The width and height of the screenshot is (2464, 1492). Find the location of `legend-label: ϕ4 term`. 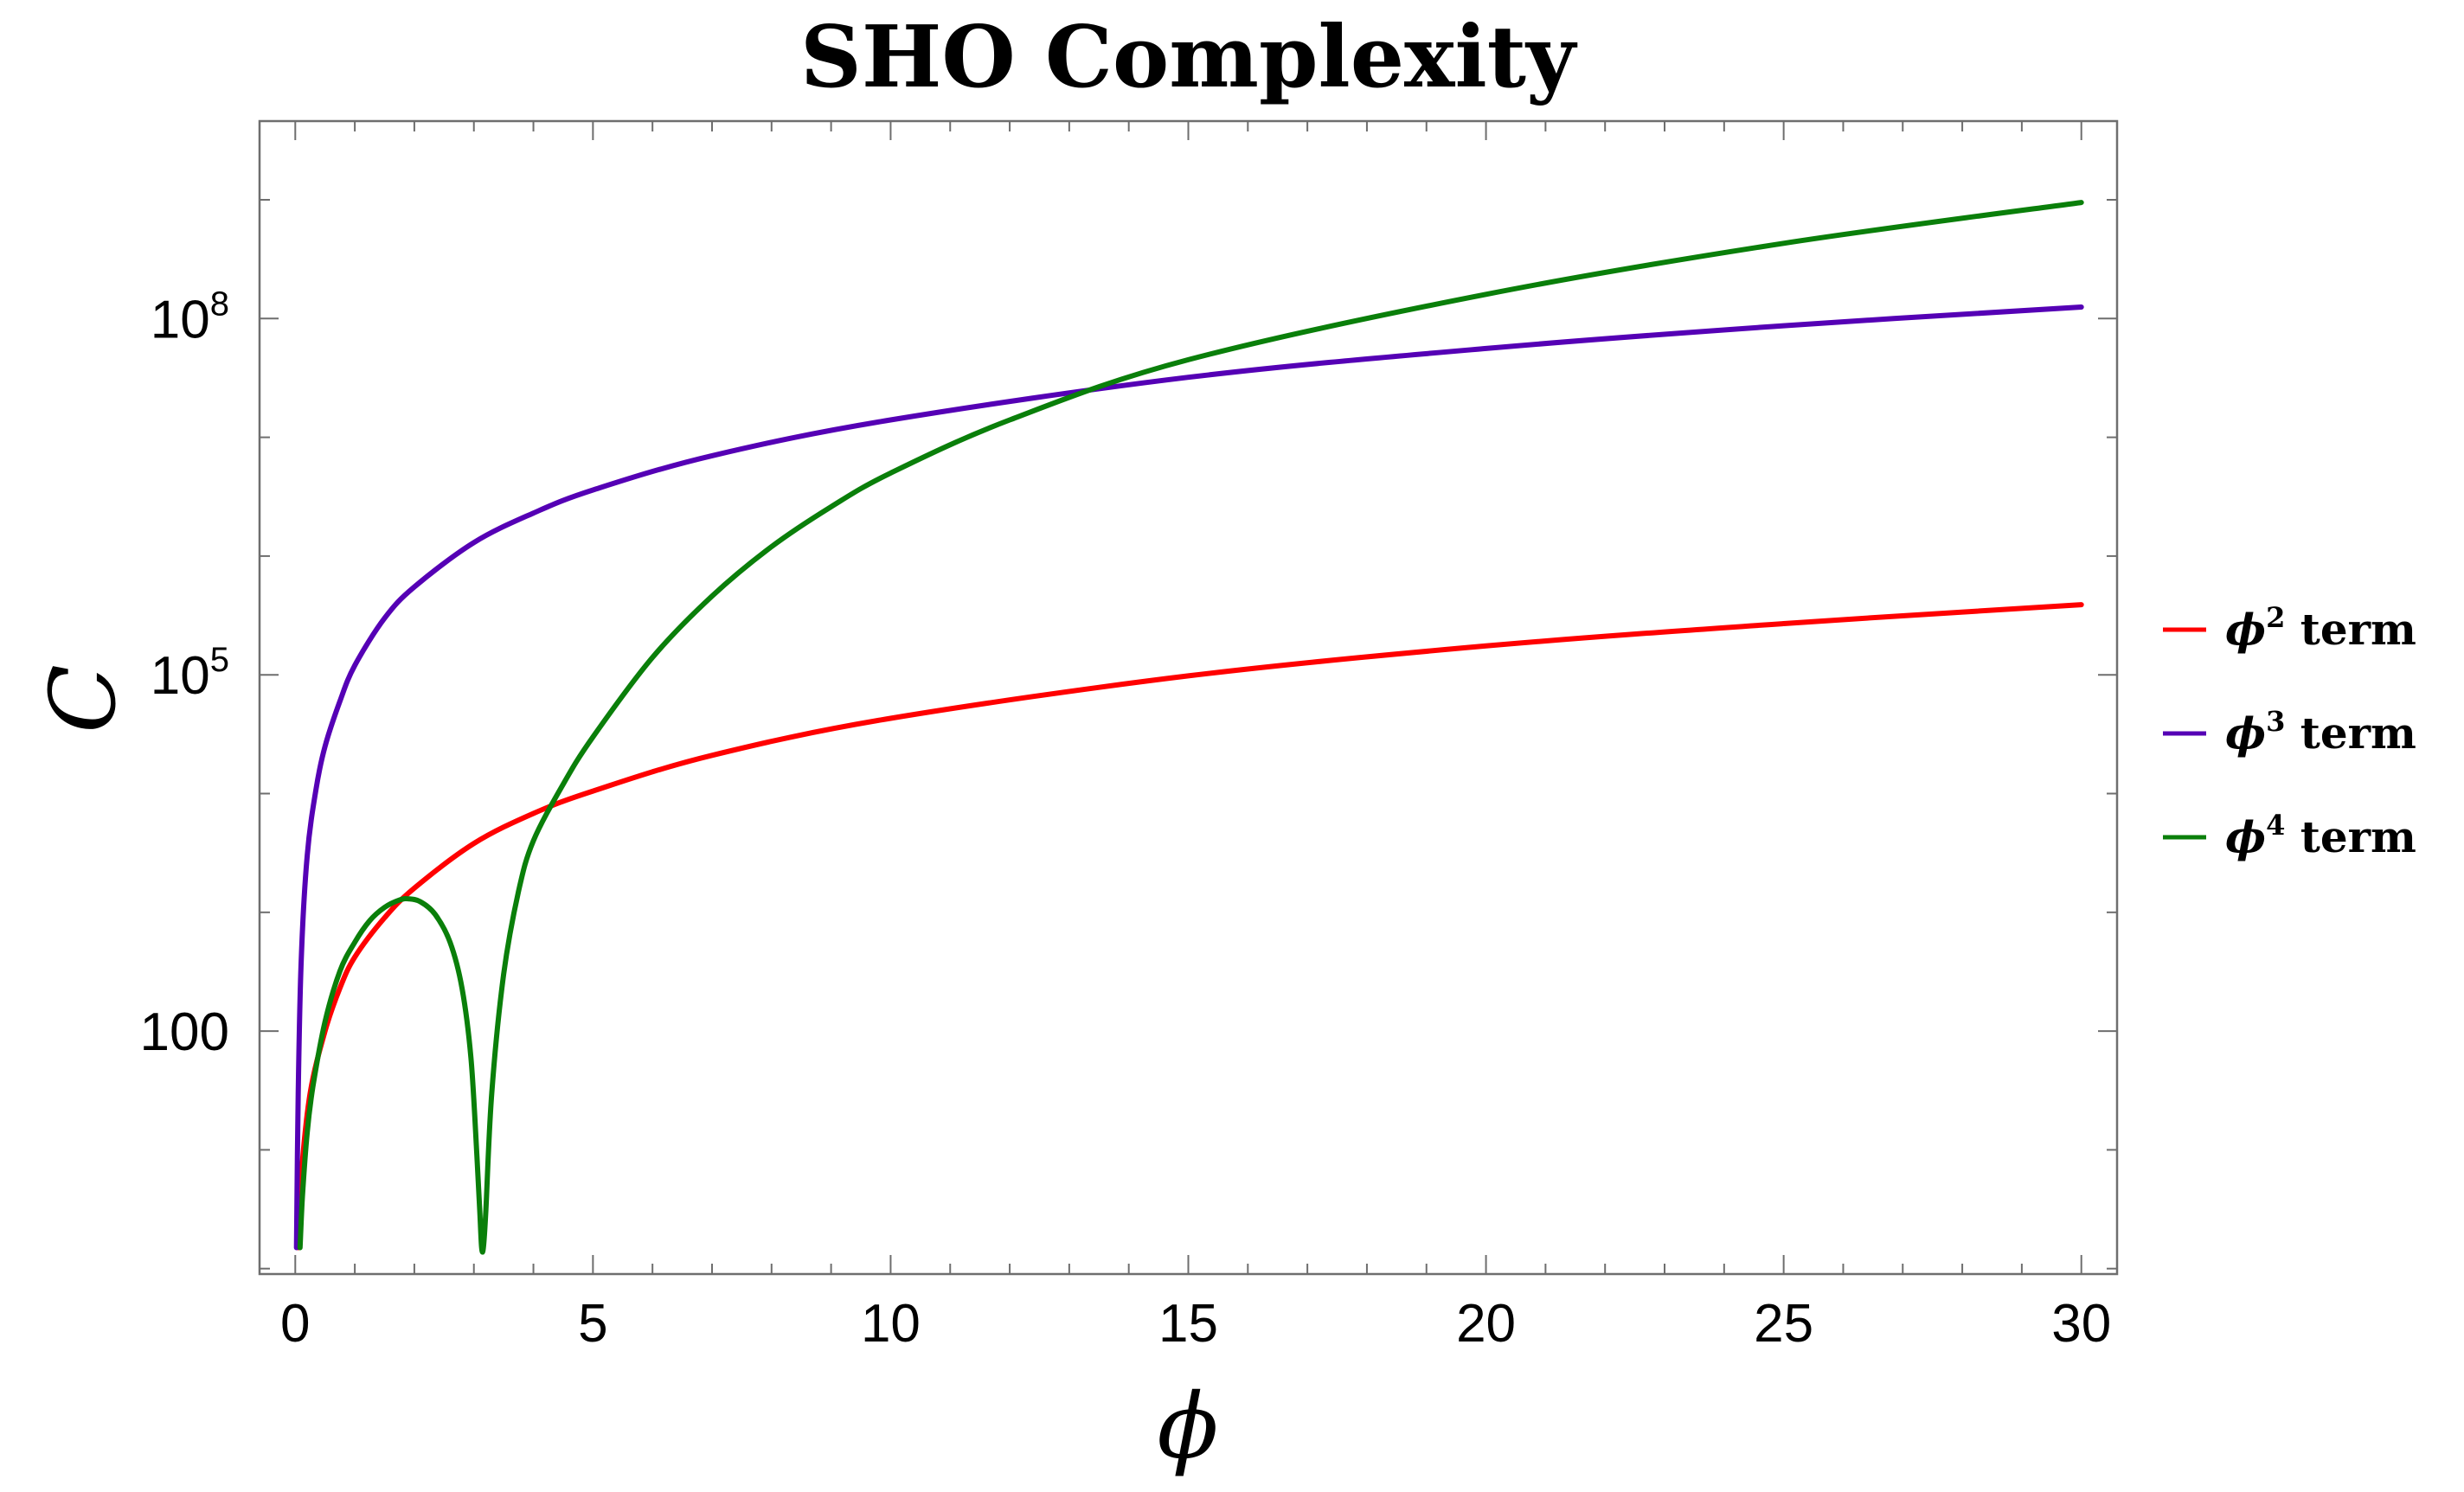

legend-label: ϕ4 term is located at coordinates (2321, 835).